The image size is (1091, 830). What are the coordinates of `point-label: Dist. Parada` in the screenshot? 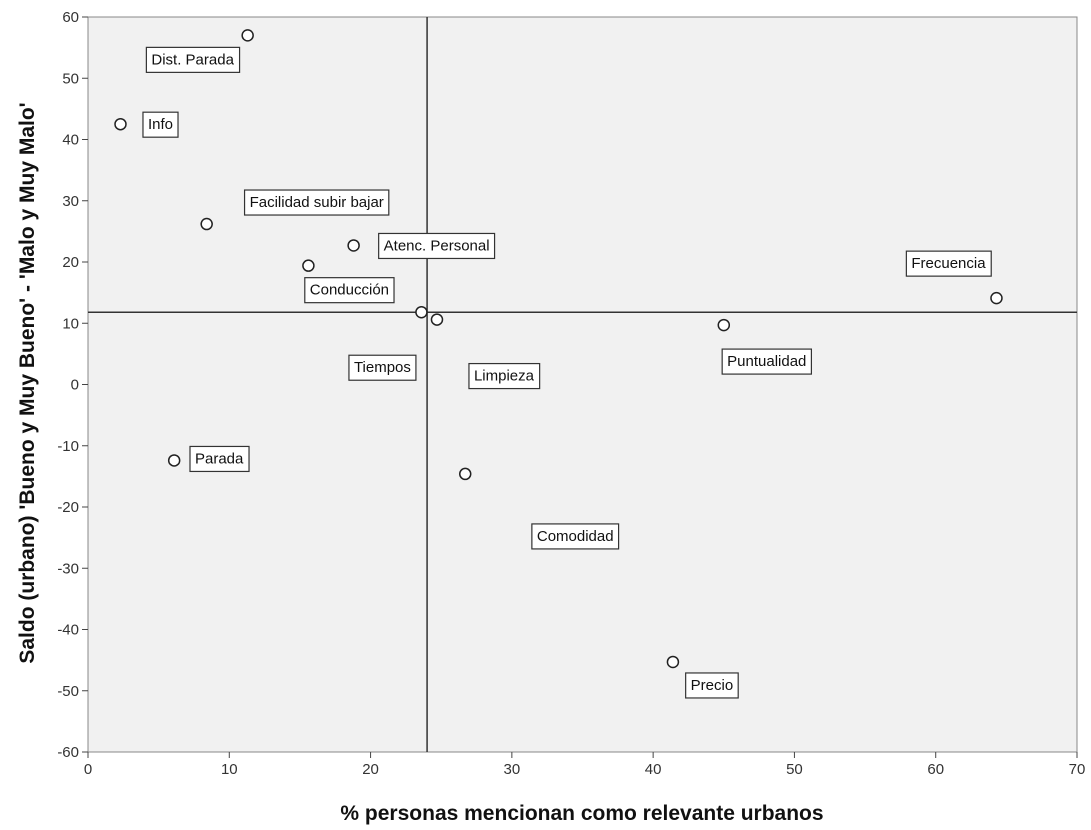 It's located at (192, 59).